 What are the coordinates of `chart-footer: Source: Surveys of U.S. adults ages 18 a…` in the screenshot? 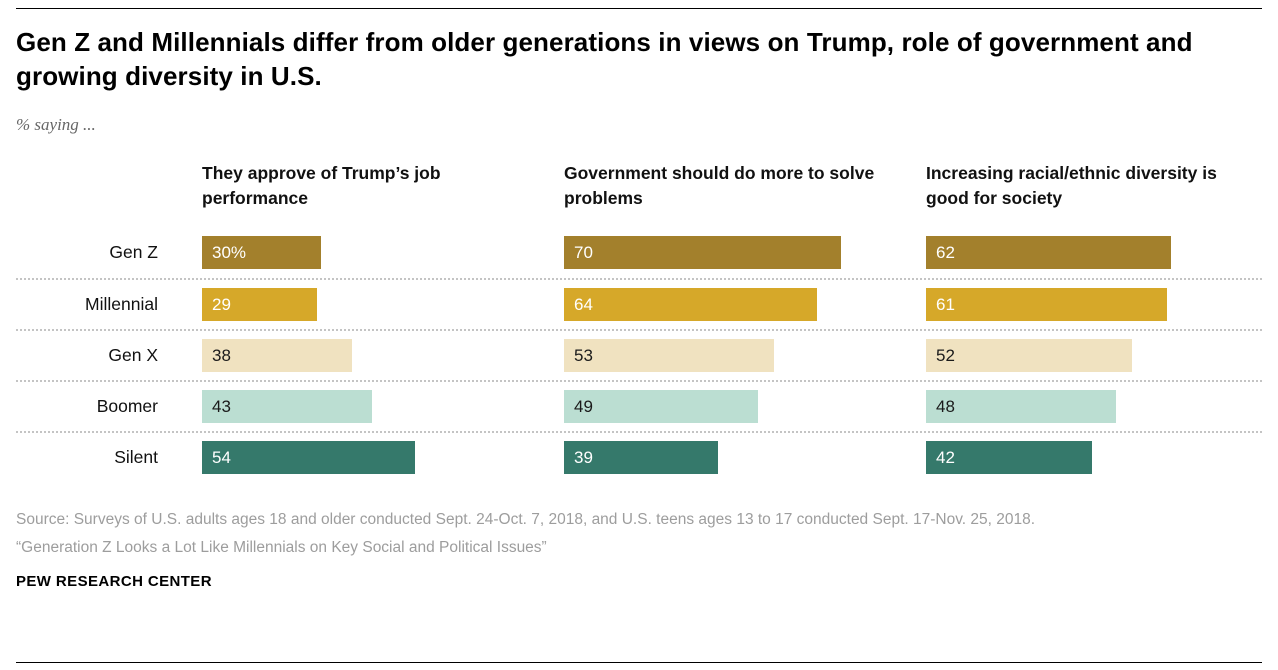 It's located at (639, 549).